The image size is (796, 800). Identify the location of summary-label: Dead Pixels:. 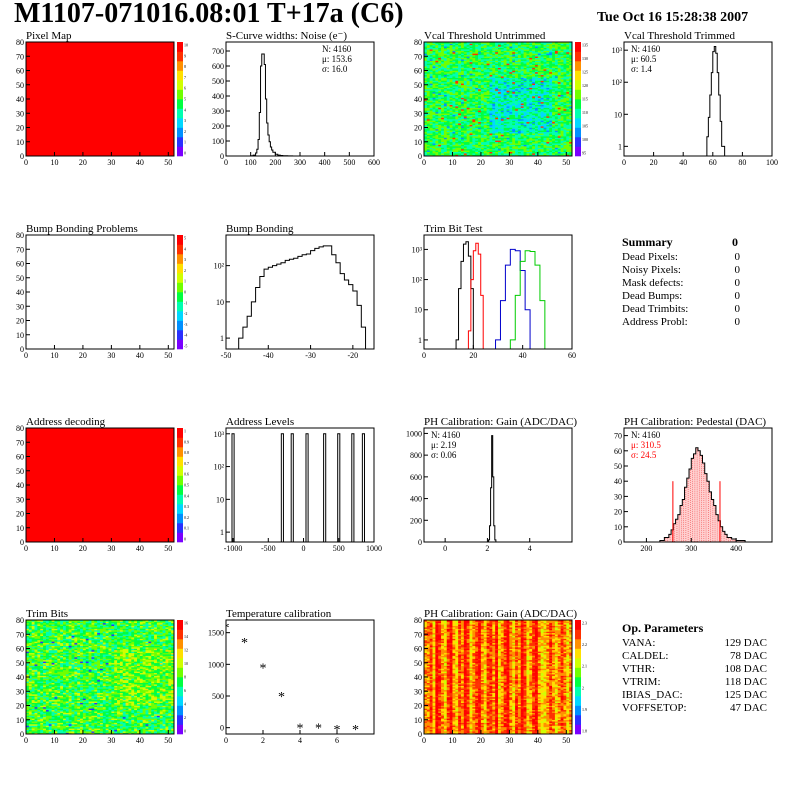
(677, 257).